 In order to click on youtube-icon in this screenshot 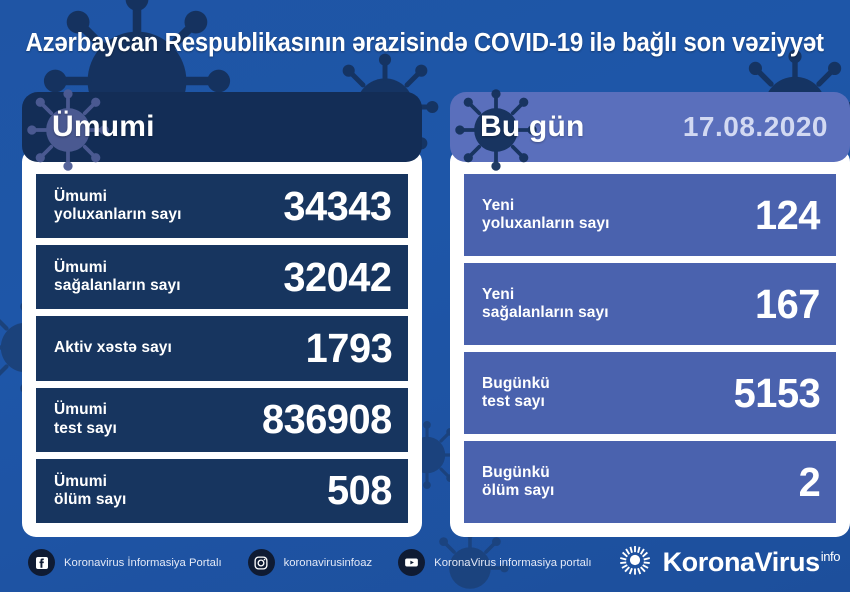, I will do `click(412, 562)`.